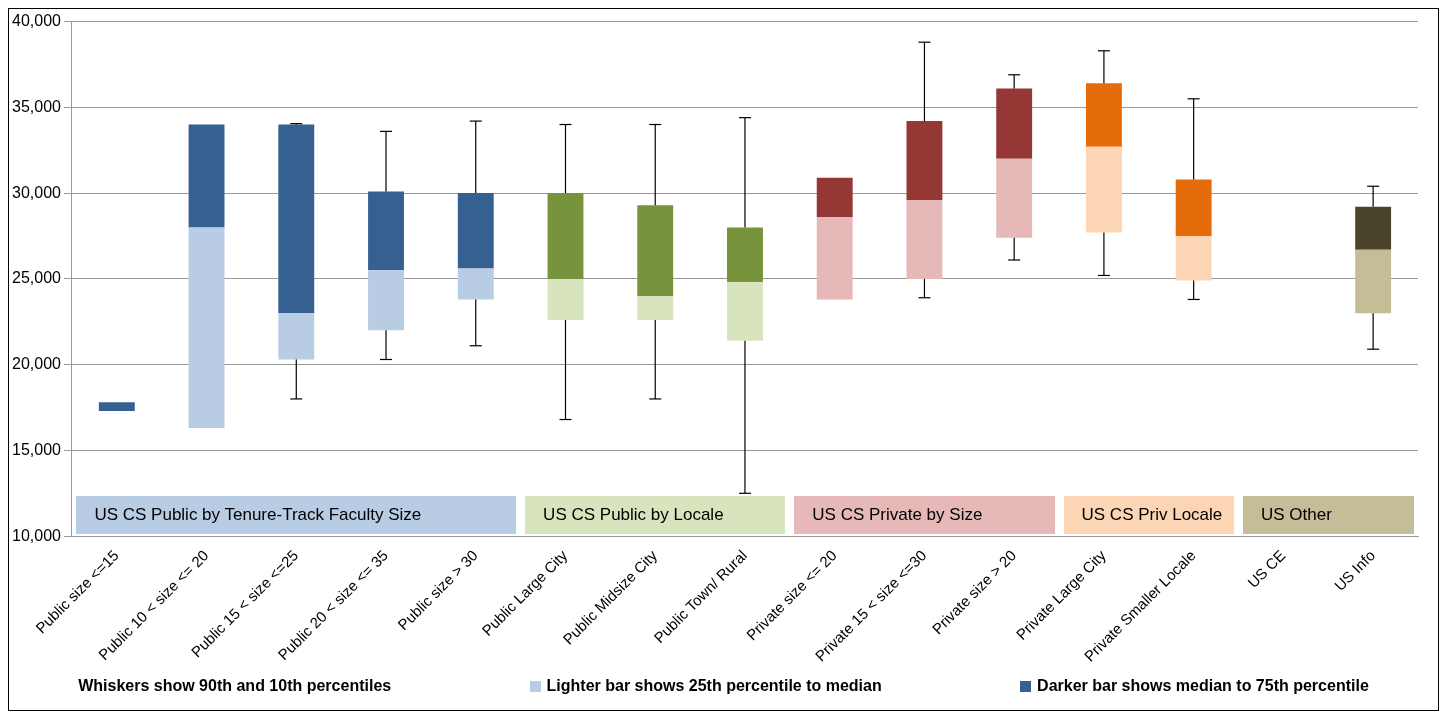 The image size is (1447, 719). Describe the element at coordinates (714, 686) in the screenshot. I see `text: Lighter bar shows 25th percentile to median` at that location.